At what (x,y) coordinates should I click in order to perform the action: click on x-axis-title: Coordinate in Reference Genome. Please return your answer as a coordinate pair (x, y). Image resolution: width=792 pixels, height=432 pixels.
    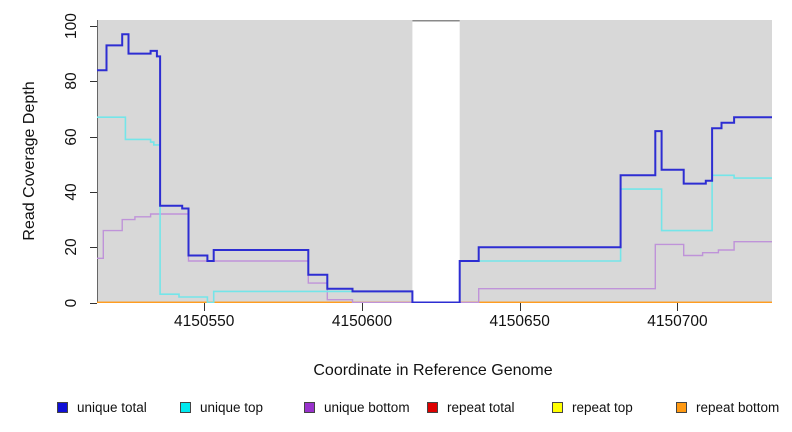
    Looking at the image, I should click on (433, 370).